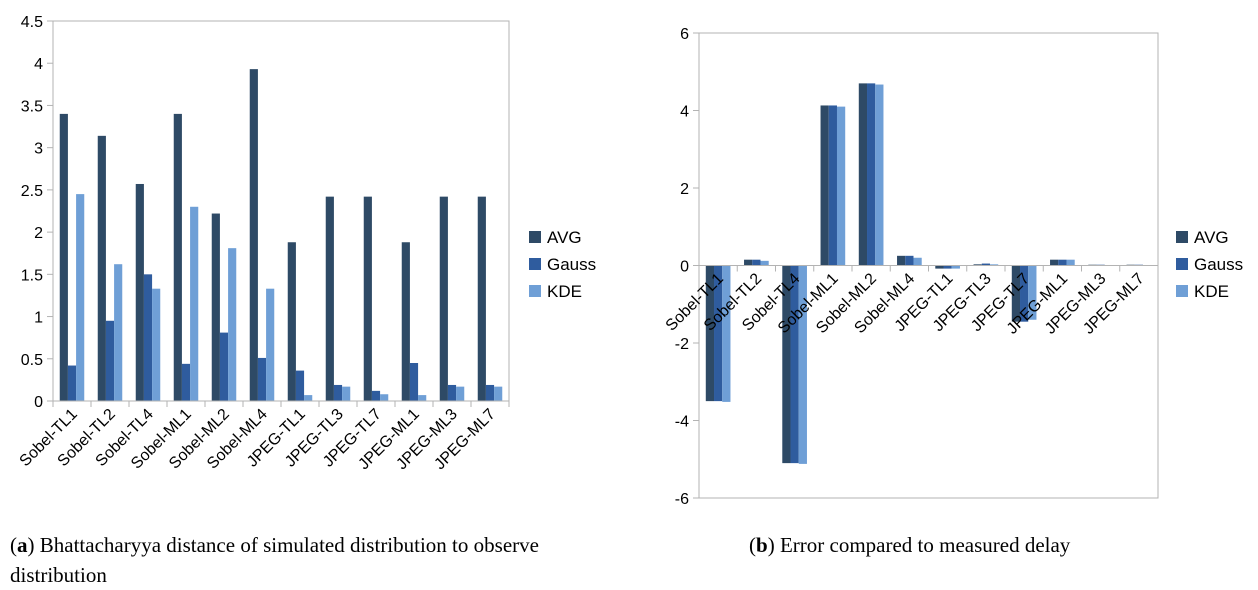 The height and width of the screenshot is (590, 1258). Describe the element at coordinates (38, 64) in the screenshot. I see `chart-a-y-tick-label: 4` at that location.